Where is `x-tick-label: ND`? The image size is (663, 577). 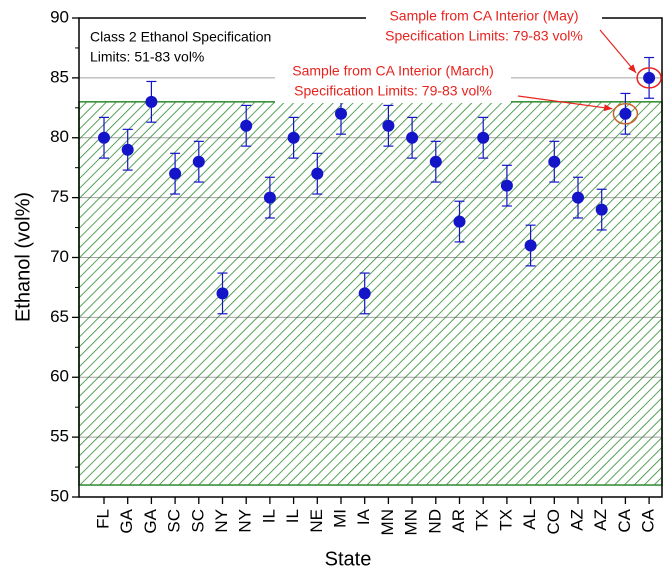 x-tick-label: ND is located at coordinates (434, 521).